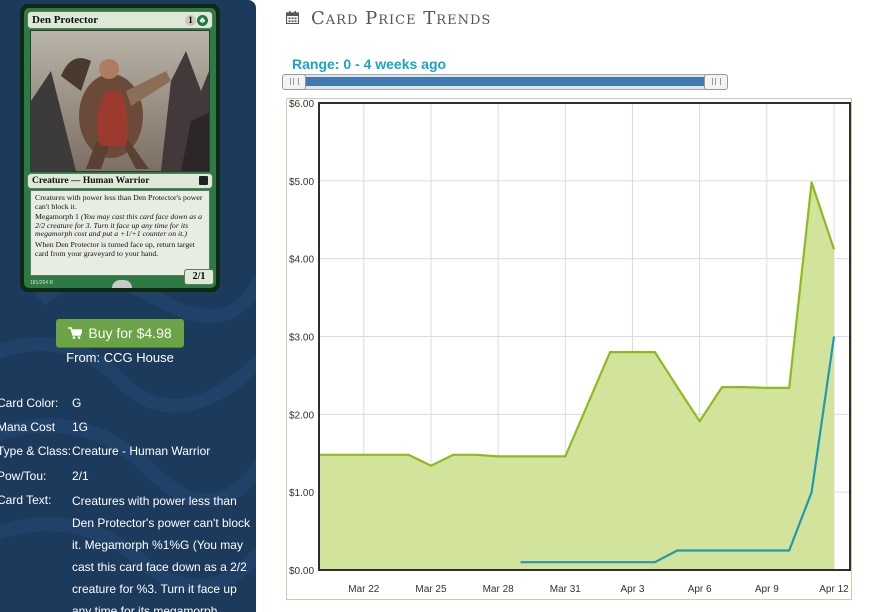  Describe the element at coordinates (767, 589) in the screenshot. I see `x-tick-label: Apr 9` at that location.